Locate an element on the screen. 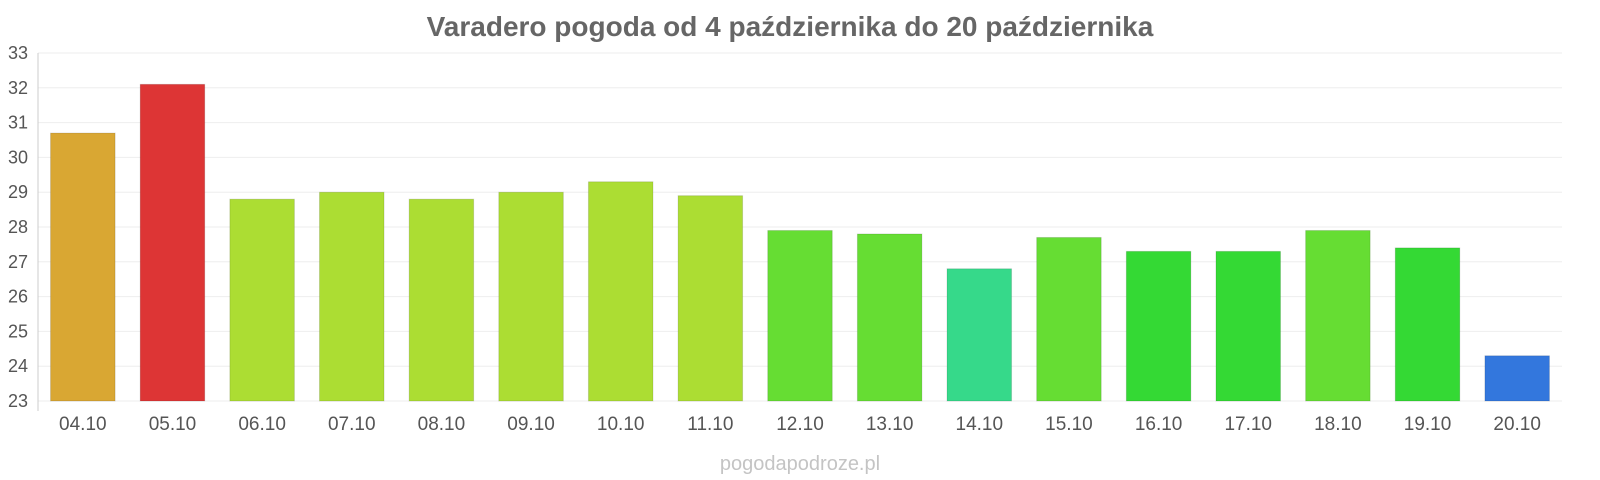 This screenshot has width=1600, height=480. x-tick-label: 06.10 is located at coordinates (262, 424).